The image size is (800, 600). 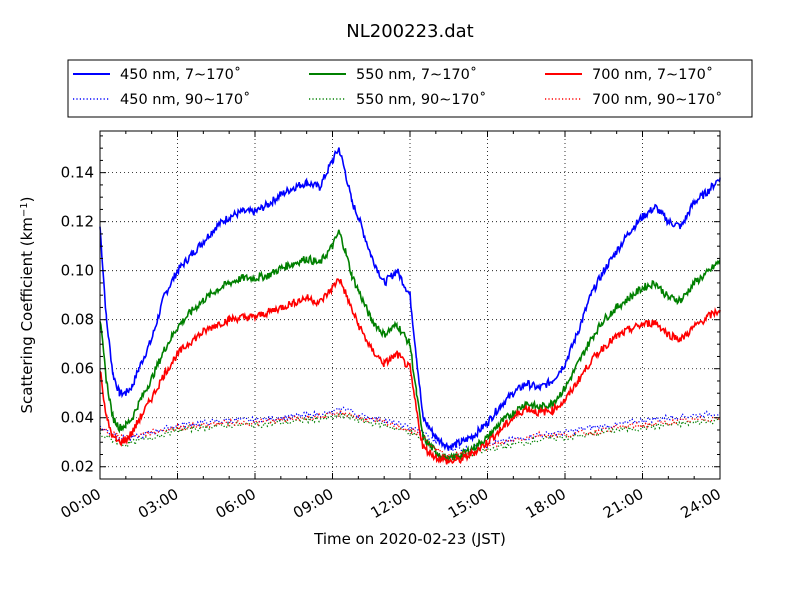 What do you see at coordinates (24, 209) in the screenshot?
I see `y-axis-label-exponent: −1` at bounding box center [24, 209].